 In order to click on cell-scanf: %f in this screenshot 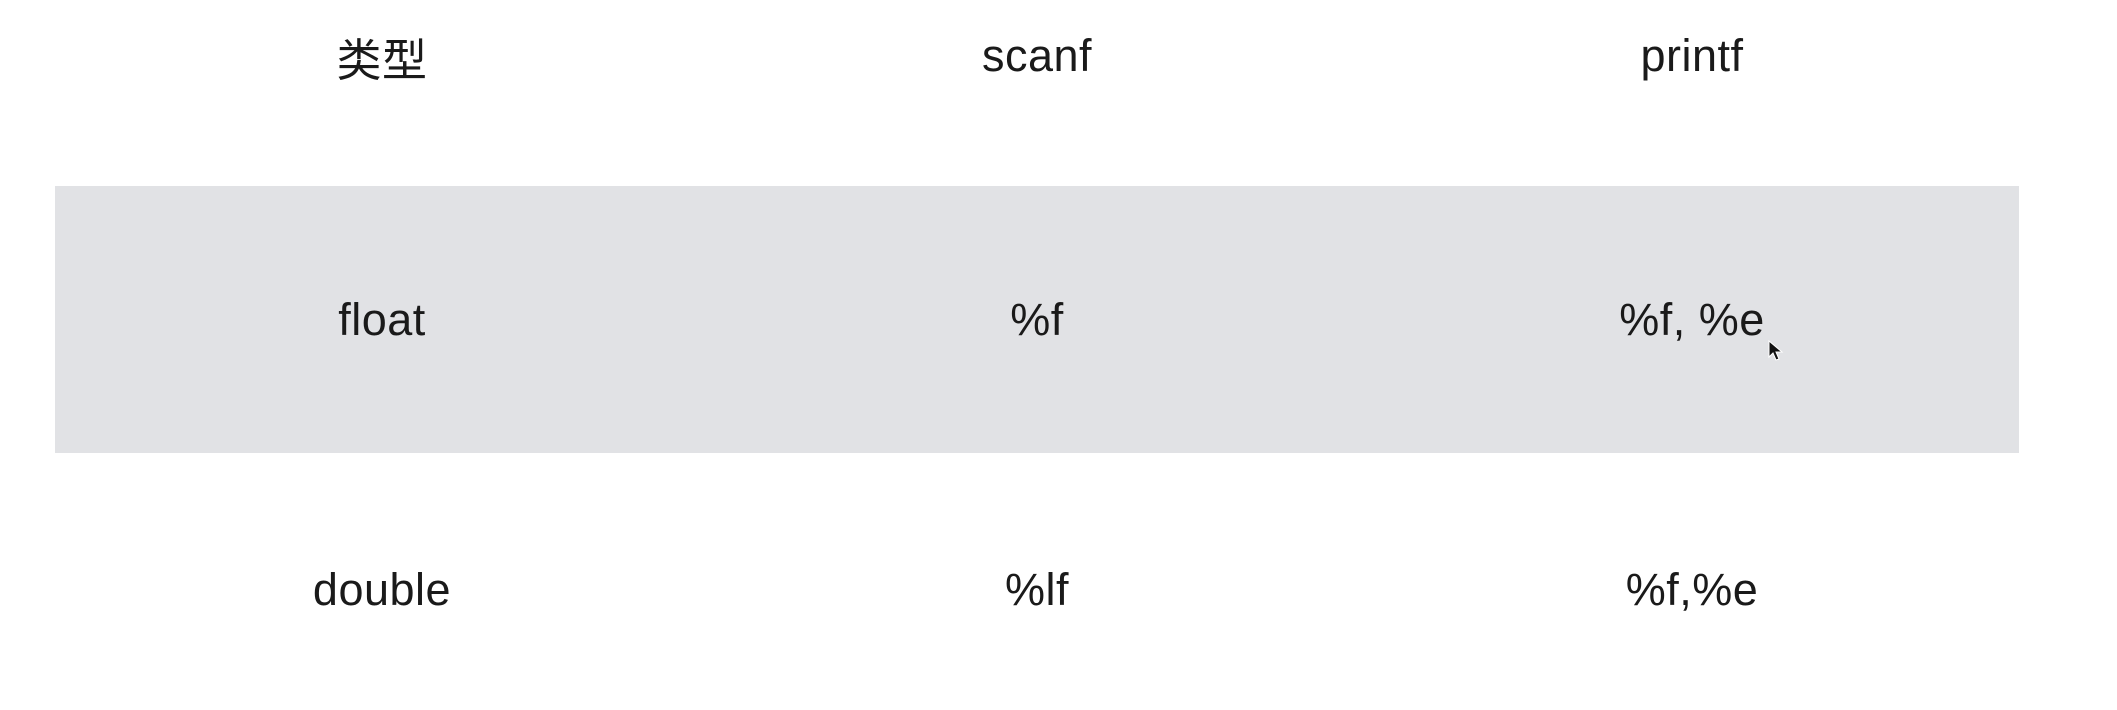, I will do `click(1037, 319)`.